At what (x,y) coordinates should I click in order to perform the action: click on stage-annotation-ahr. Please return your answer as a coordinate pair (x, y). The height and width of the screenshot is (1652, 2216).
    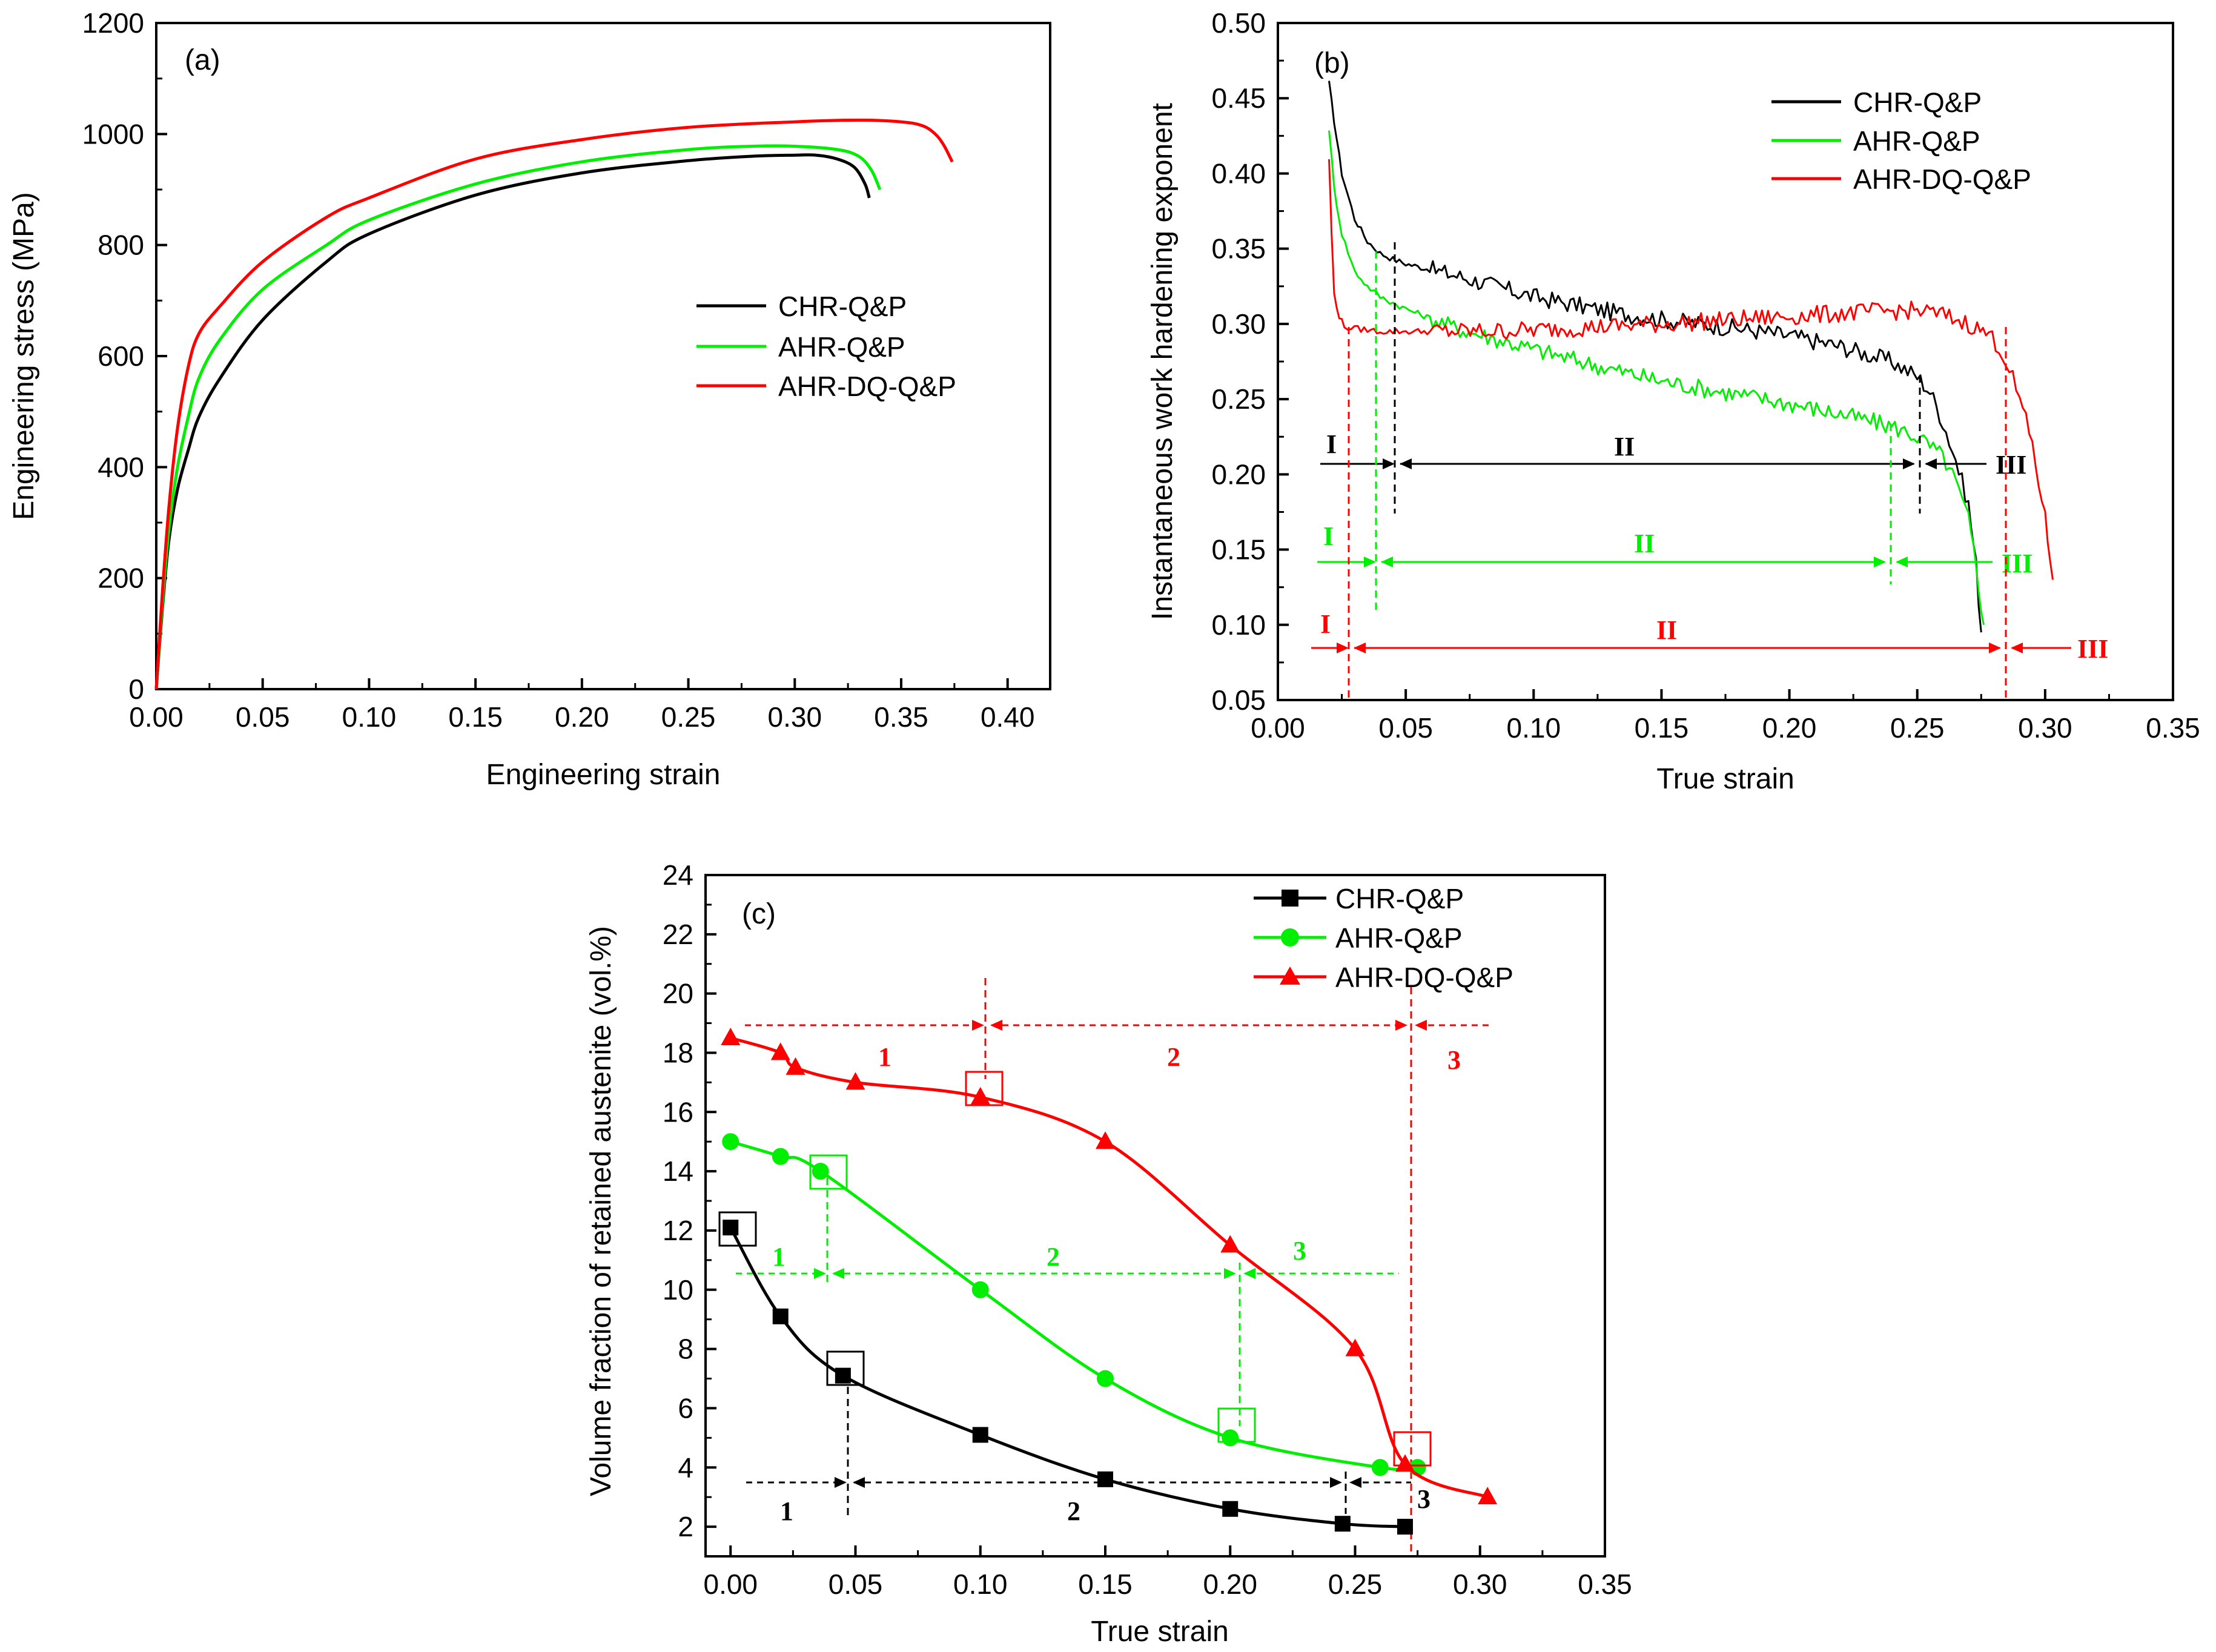
    Looking at the image, I should click on (1067, 1302).